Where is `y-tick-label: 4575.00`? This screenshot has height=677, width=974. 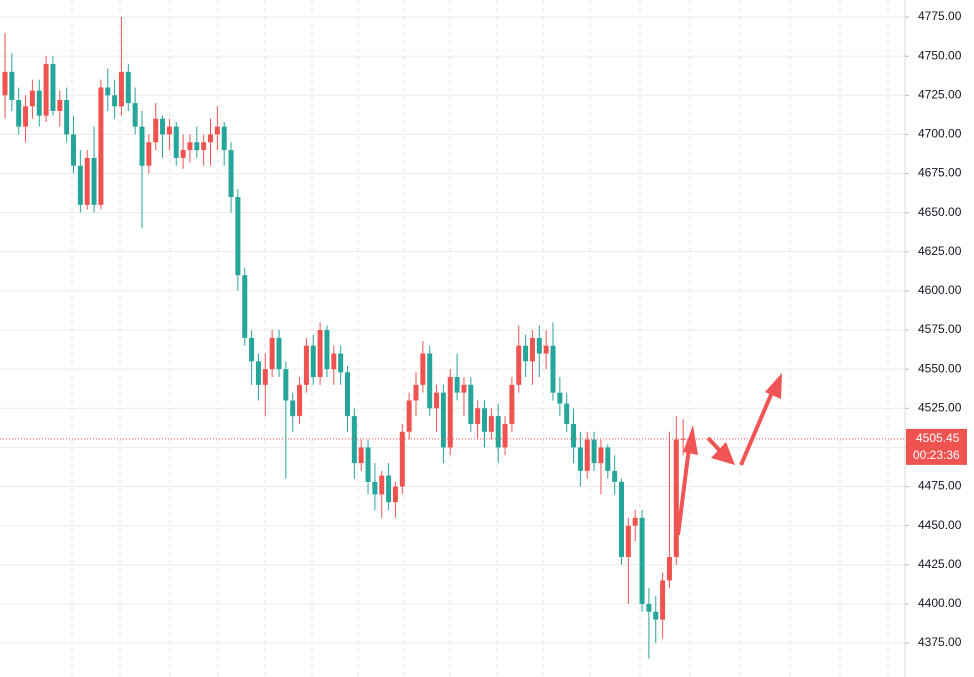 y-tick-label: 4575.00 is located at coordinates (940, 329).